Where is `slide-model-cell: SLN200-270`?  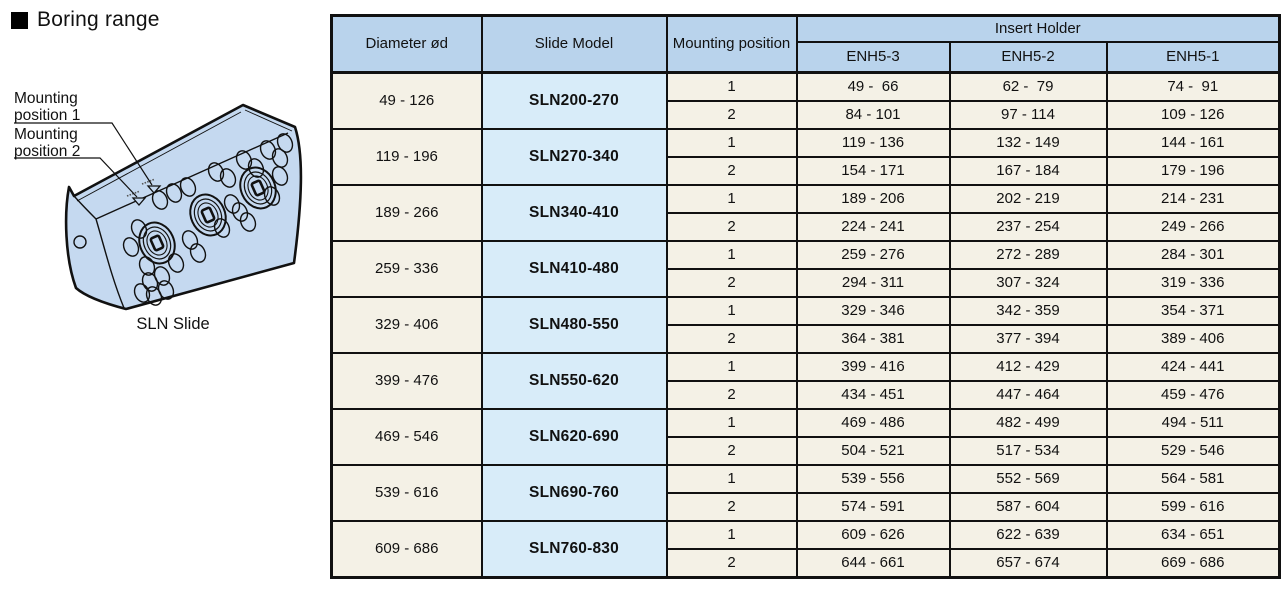
slide-model-cell: SLN200-270 is located at coordinates (574, 100).